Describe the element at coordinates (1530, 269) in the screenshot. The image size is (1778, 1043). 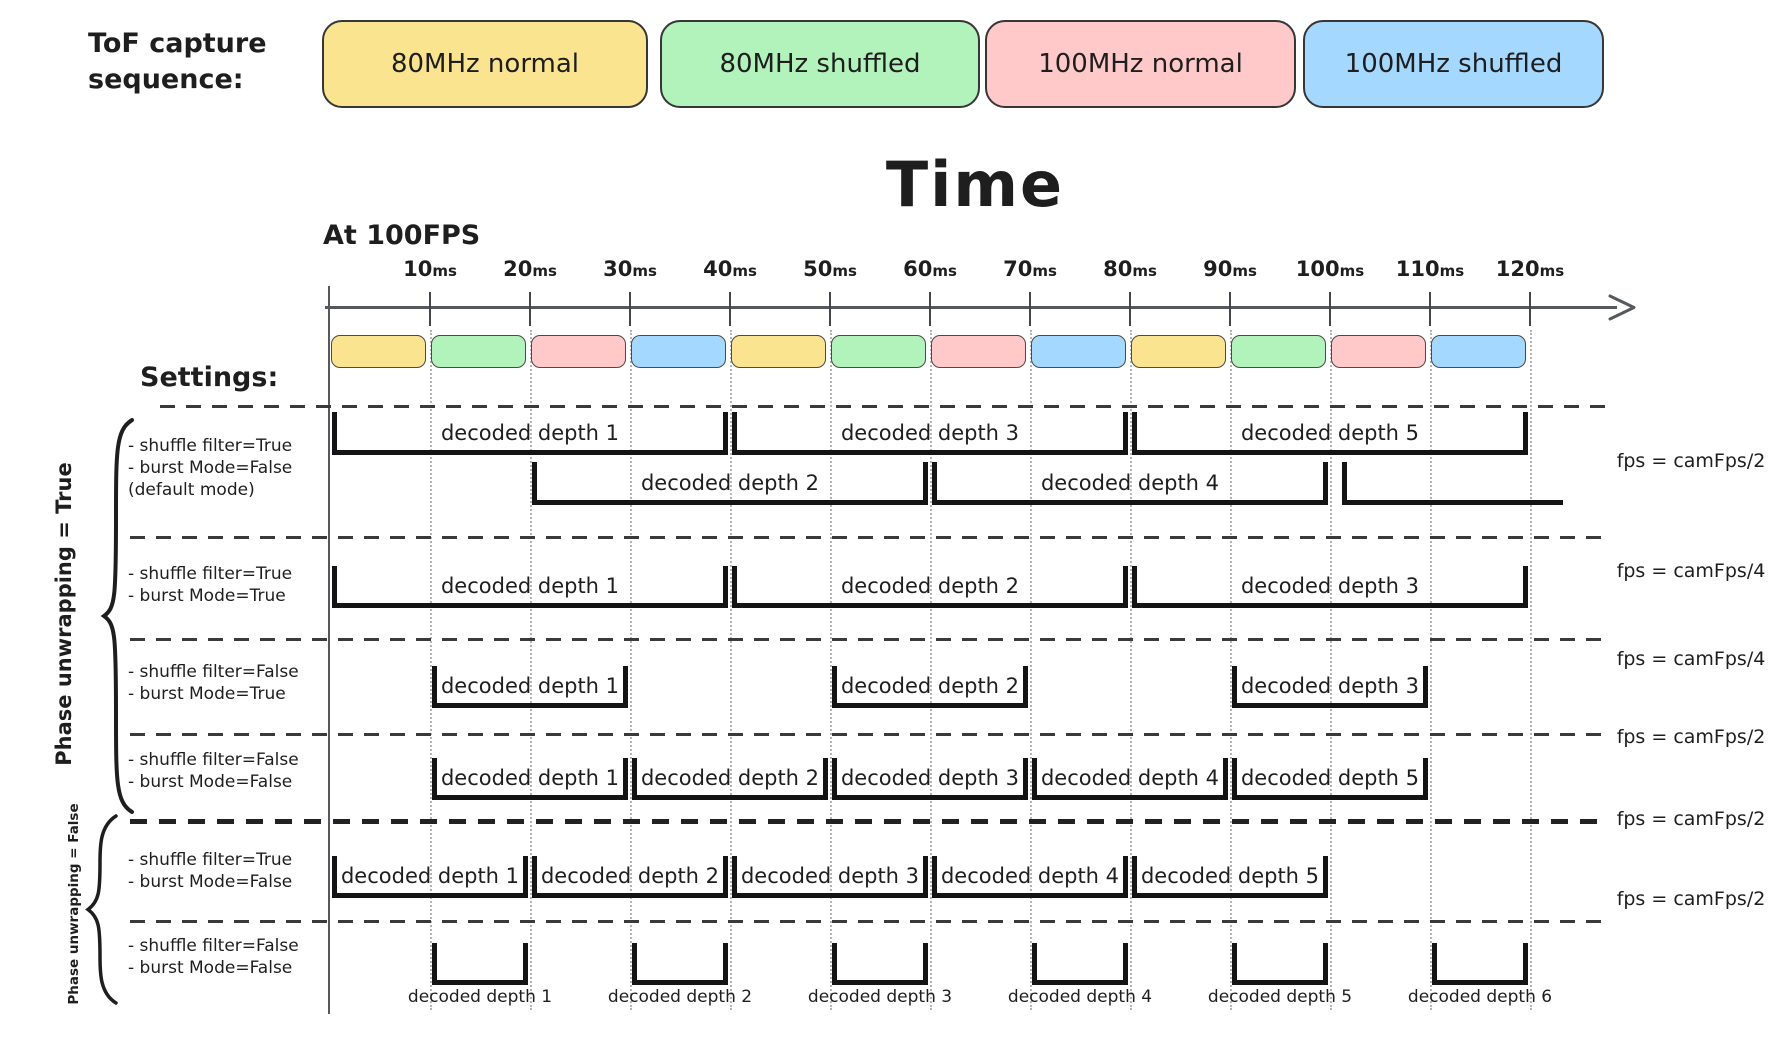
I see `axis-tick-label: 120ms` at that location.